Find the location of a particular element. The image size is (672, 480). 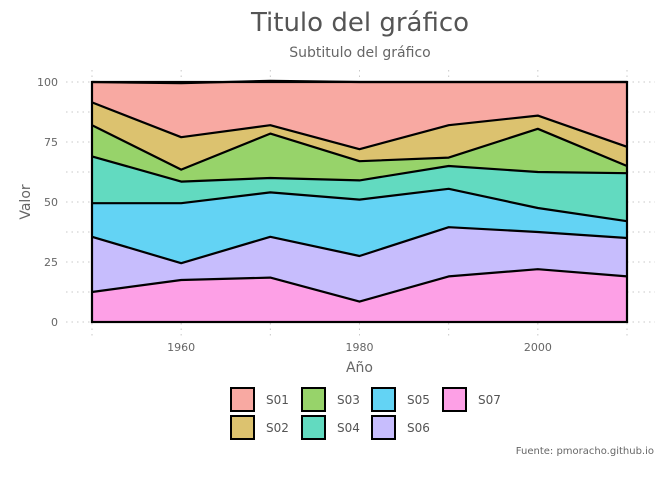

legend: S01 S02 S03 S04 S05 S06 S07 is located at coordinates (365, 413).